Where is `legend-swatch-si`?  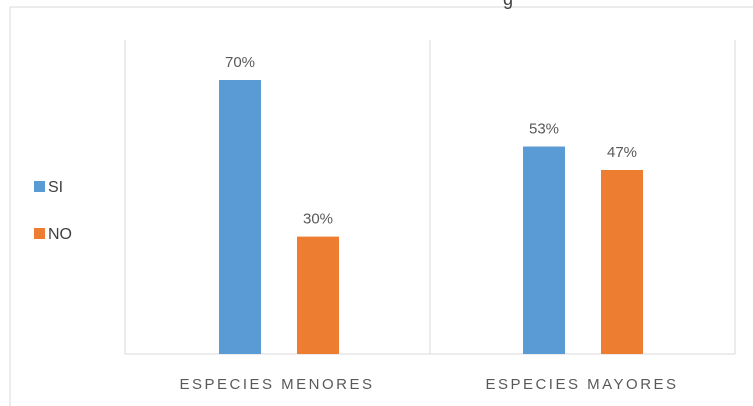 legend-swatch-si is located at coordinates (39, 186).